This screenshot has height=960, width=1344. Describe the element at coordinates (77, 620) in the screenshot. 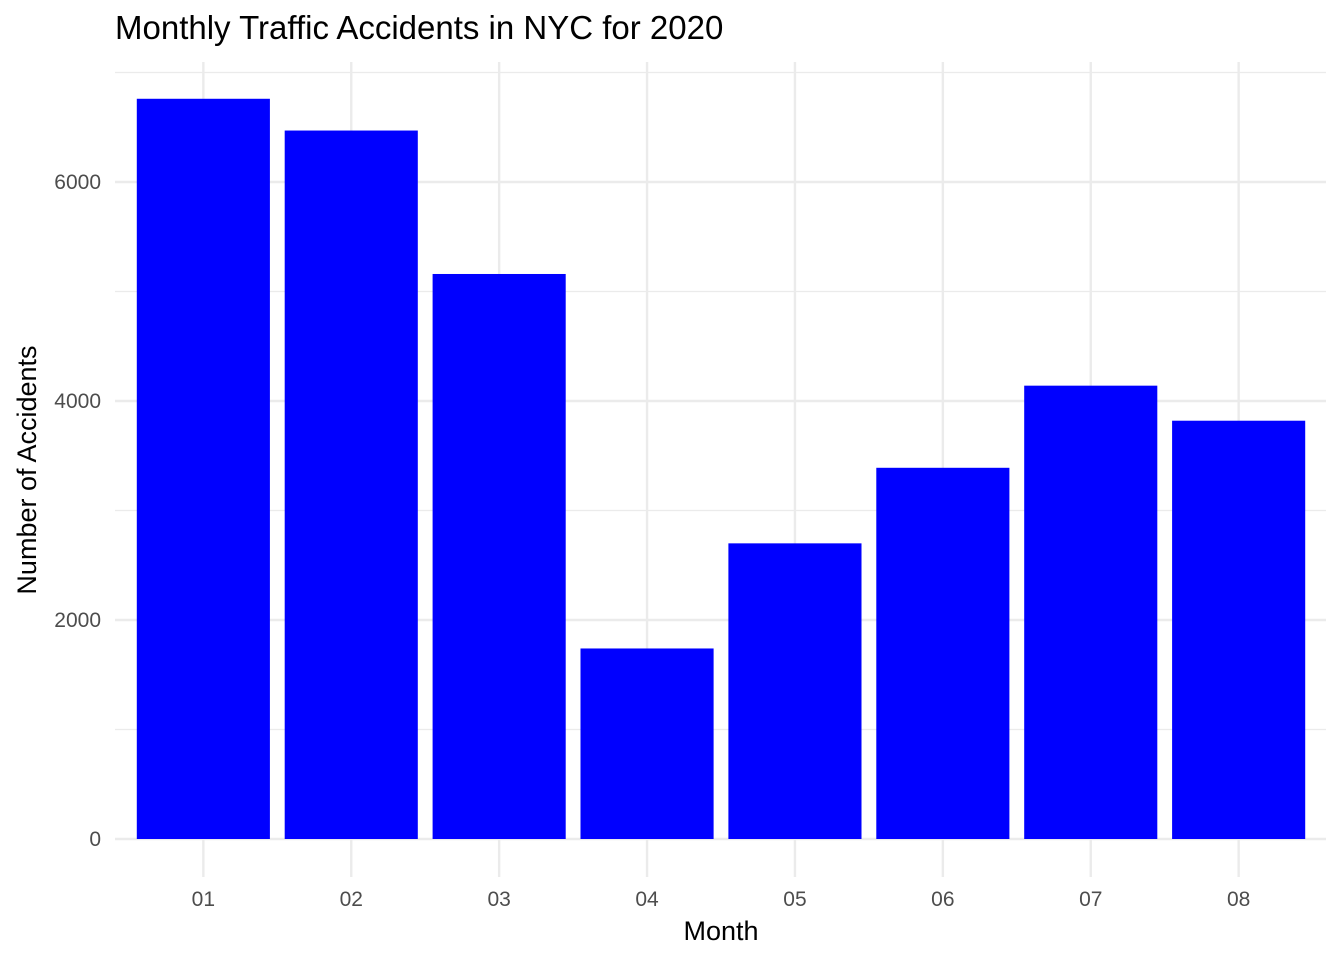

I see `y-tick-label: 2000` at that location.